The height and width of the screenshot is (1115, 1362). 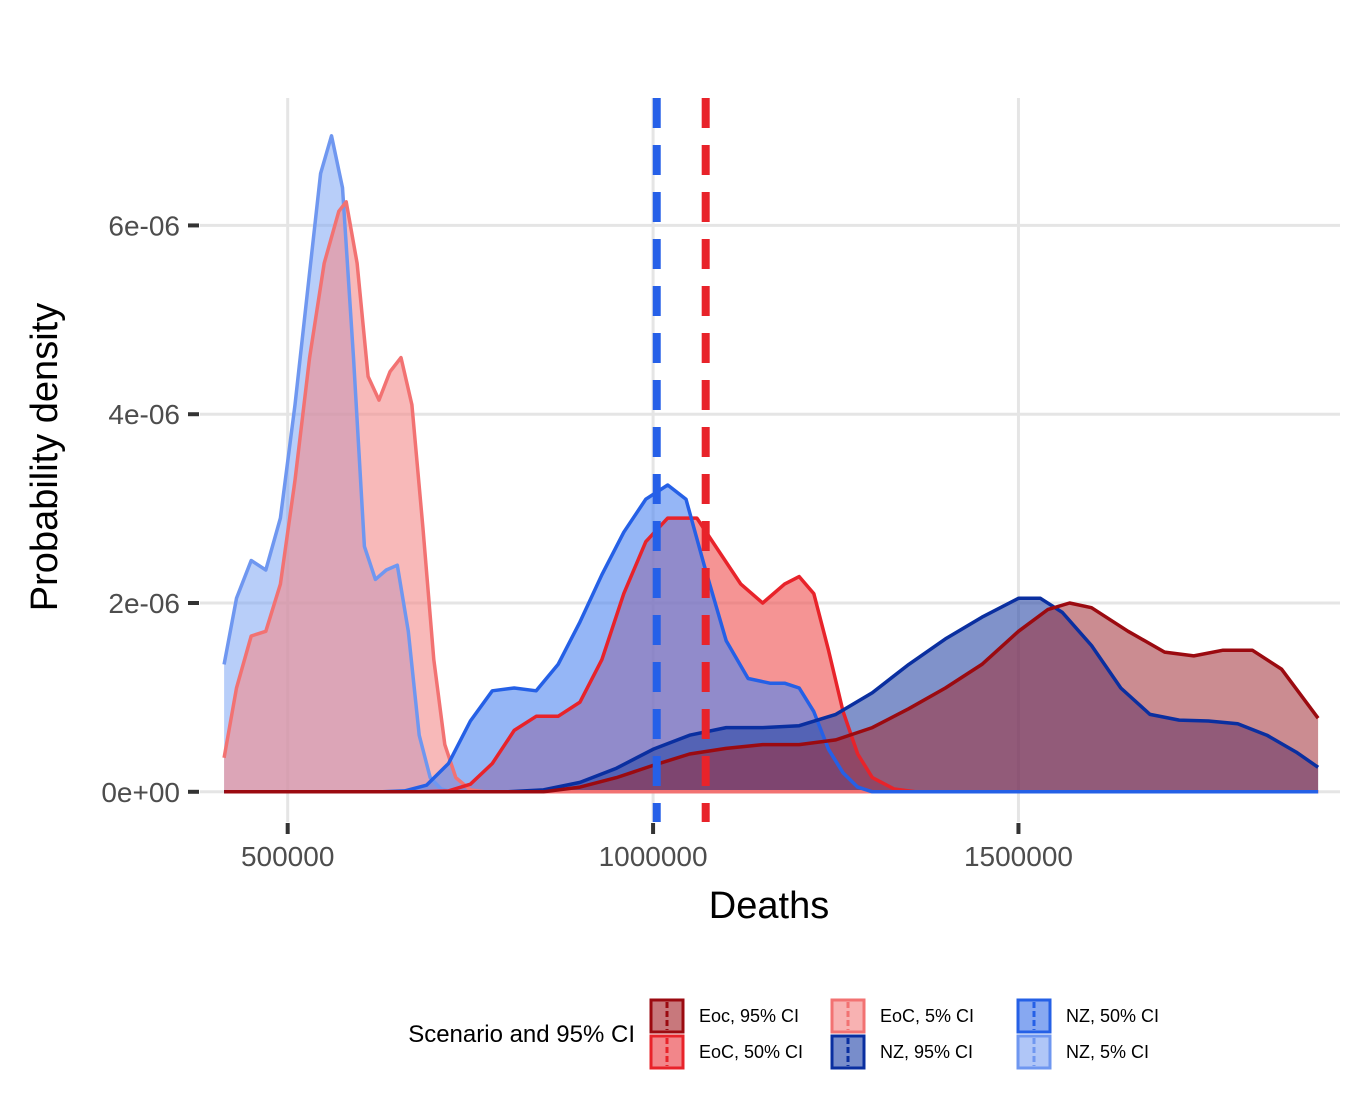 I want to click on legend-item-nz-50-ci: NZ, 50% CI, so click(x=1087, y=1016).